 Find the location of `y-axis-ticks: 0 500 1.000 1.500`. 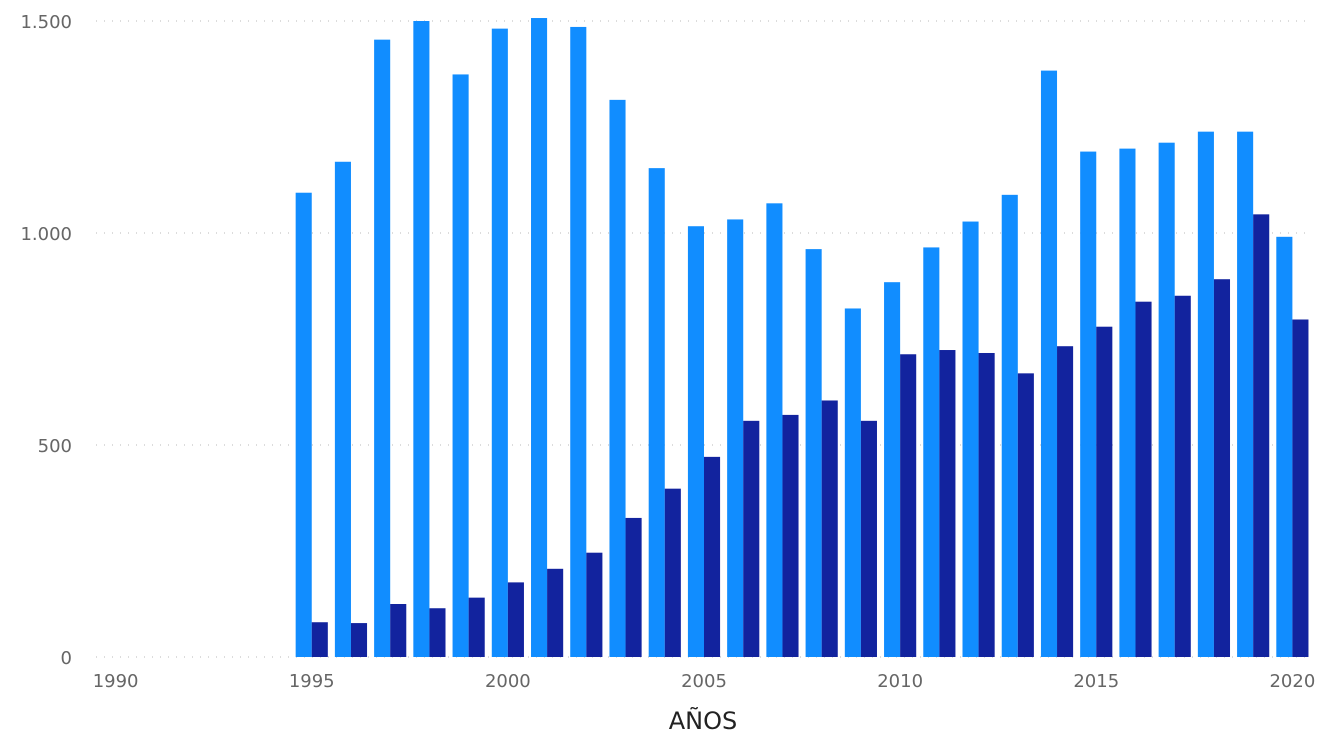

y-axis-ticks: 0 500 1.000 1.500 is located at coordinates (46, 340).